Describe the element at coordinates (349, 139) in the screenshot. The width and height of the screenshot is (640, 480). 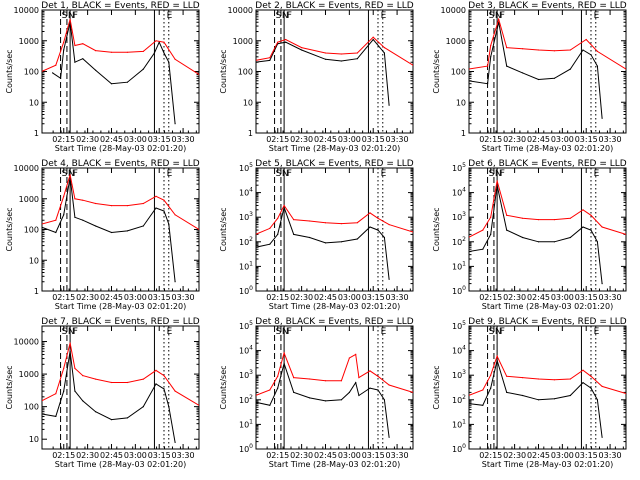
I see `x-tick-label: 03:00` at that location.